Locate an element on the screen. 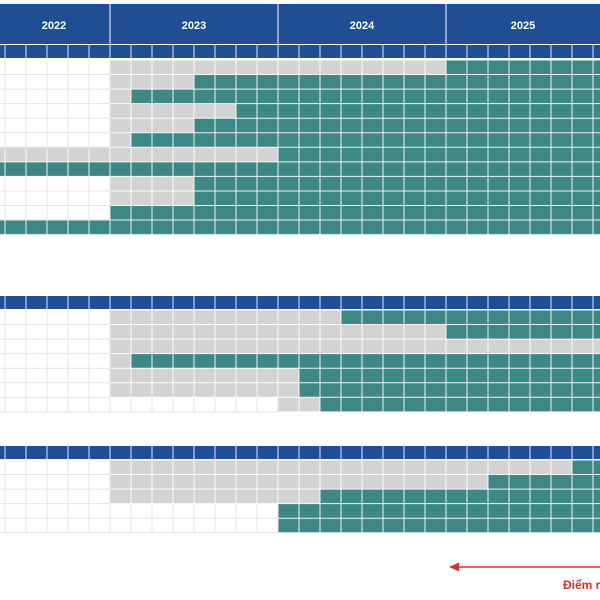 The width and height of the screenshot is (600, 600). year-label: 2023 is located at coordinates (194, 26).